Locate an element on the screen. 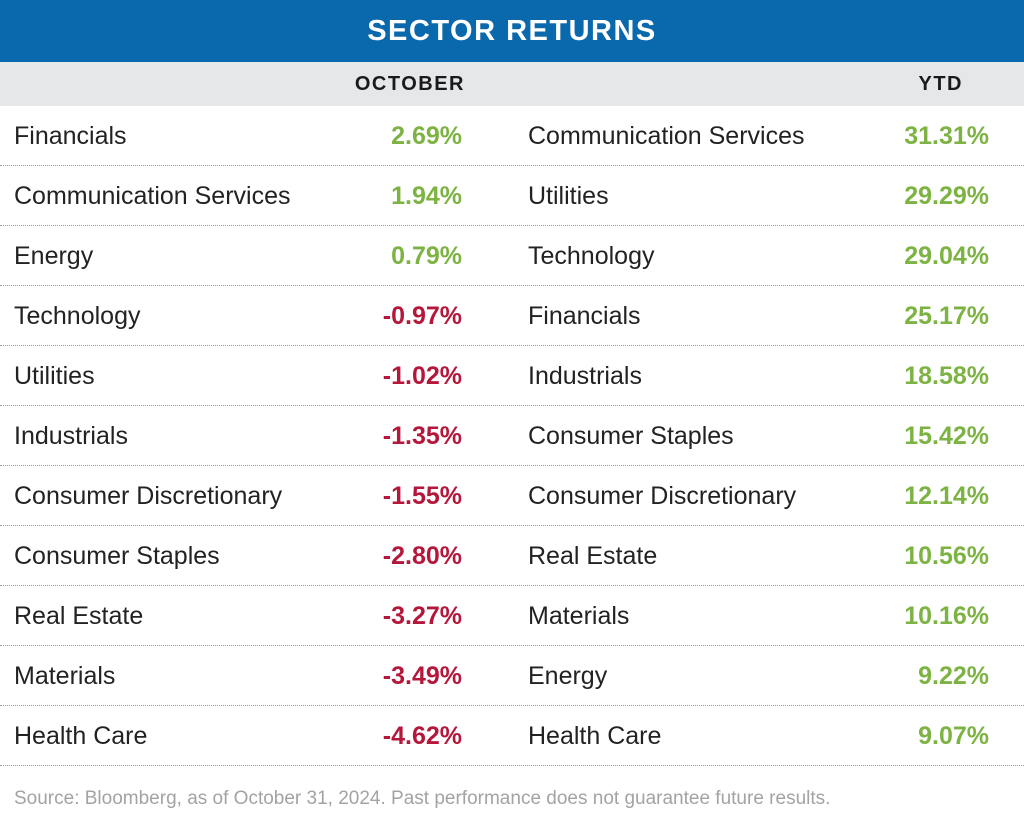  ytd-return-value: 18.58% is located at coordinates (946, 376).